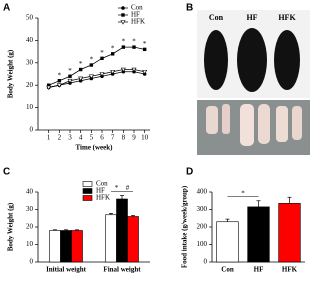  What do you see at coordinates (202, 192) in the screenshot?
I see `y-tick-label: 400` at bounding box center [202, 192].